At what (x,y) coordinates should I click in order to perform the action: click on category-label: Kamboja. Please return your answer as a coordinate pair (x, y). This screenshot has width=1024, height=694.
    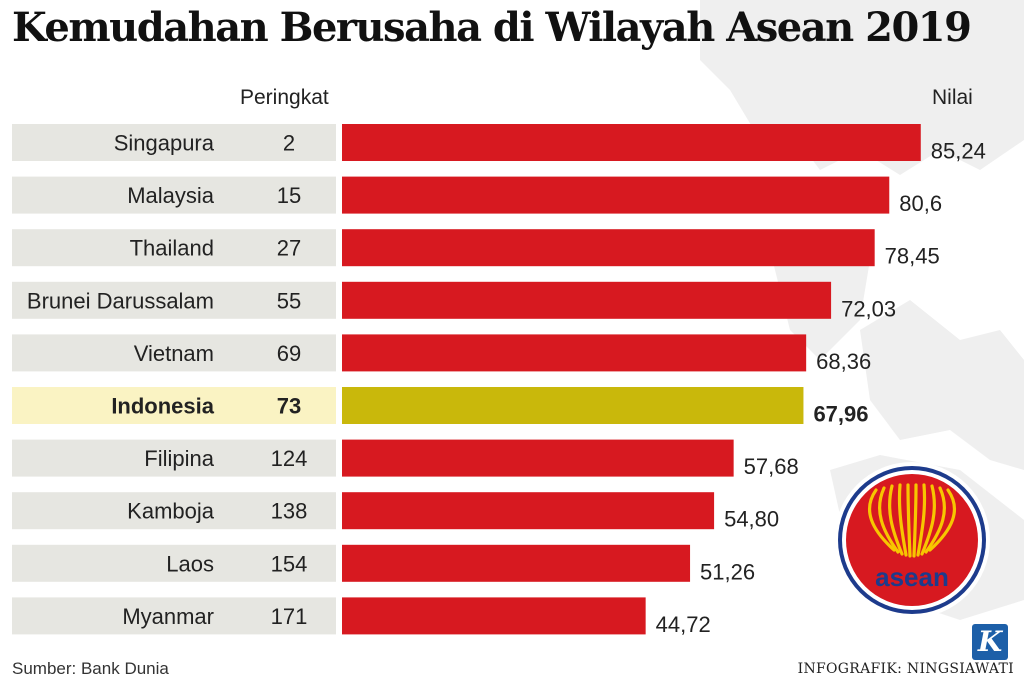
    Looking at the image, I should click on (171, 511).